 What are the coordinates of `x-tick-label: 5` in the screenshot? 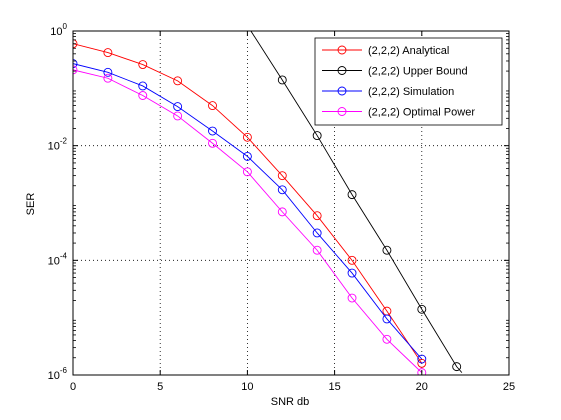 It's located at (160, 387).